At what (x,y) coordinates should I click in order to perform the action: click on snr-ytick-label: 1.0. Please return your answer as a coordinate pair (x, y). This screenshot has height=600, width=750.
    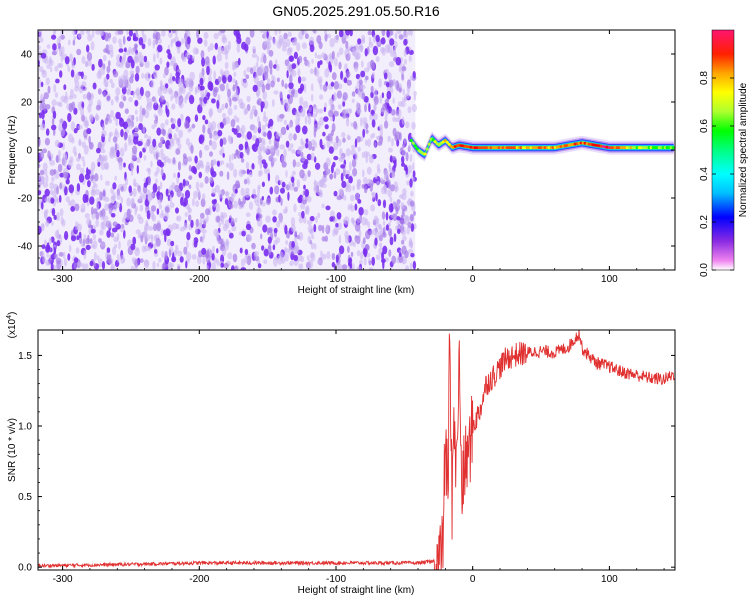
    Looking at the image, I should click on (25, 427).